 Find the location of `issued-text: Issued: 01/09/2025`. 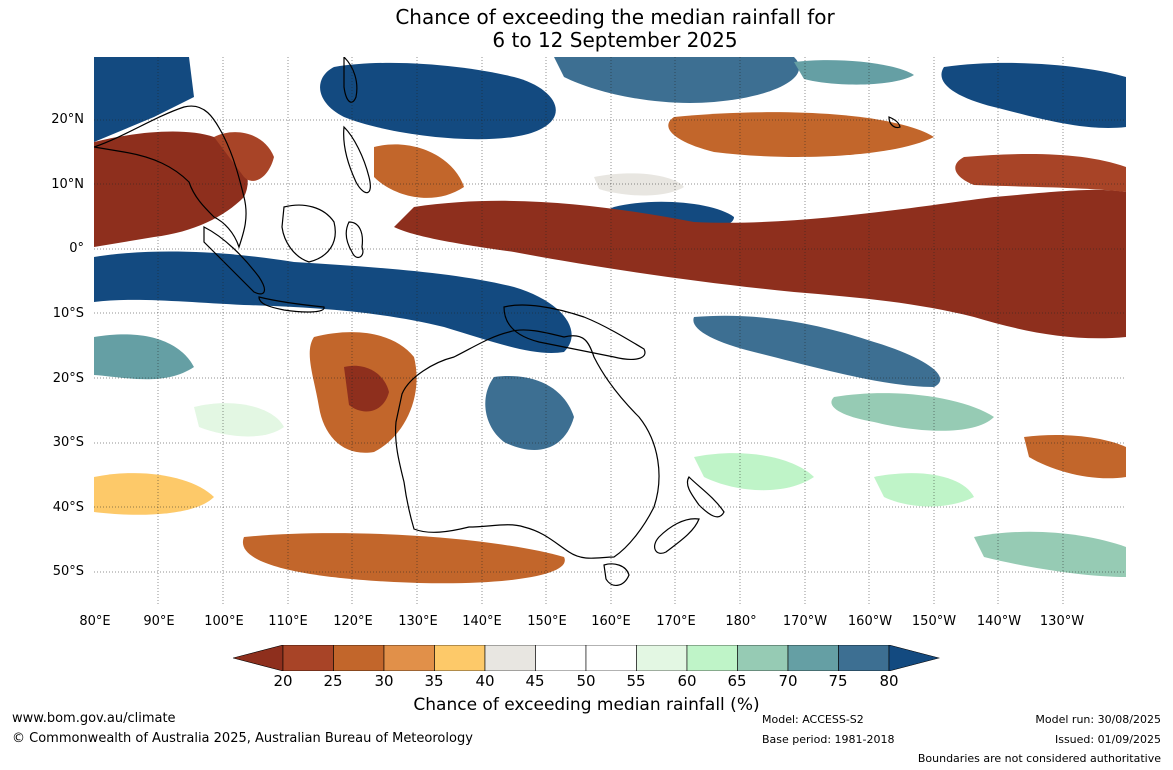

issued-text: Issued: 01/09/2025 is located at coordinates (1107, 739).